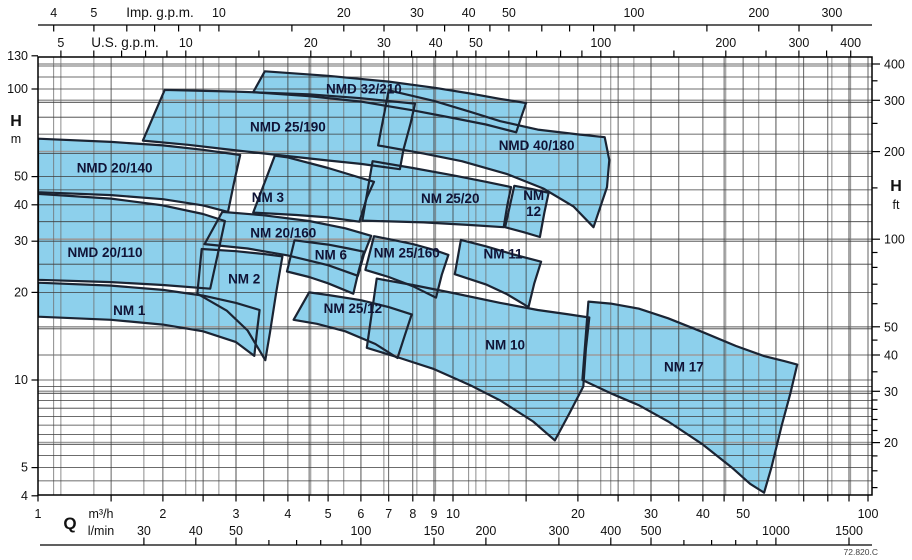  Describe the element at coordinates (503, 254) in the screenshot. I see `region-label-NM-11: NM 11` at that location.